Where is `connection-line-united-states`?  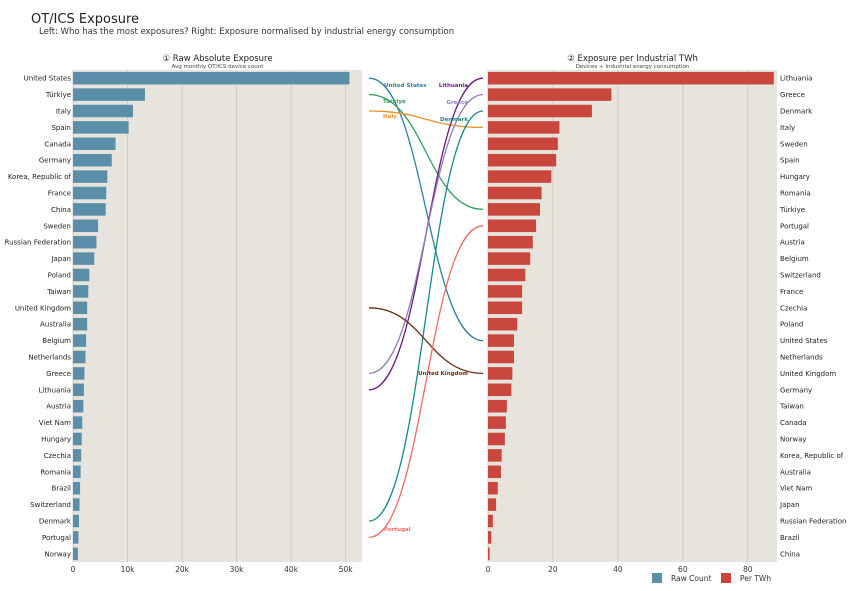
connection-line-united-states is located at coordinates (426, 209).